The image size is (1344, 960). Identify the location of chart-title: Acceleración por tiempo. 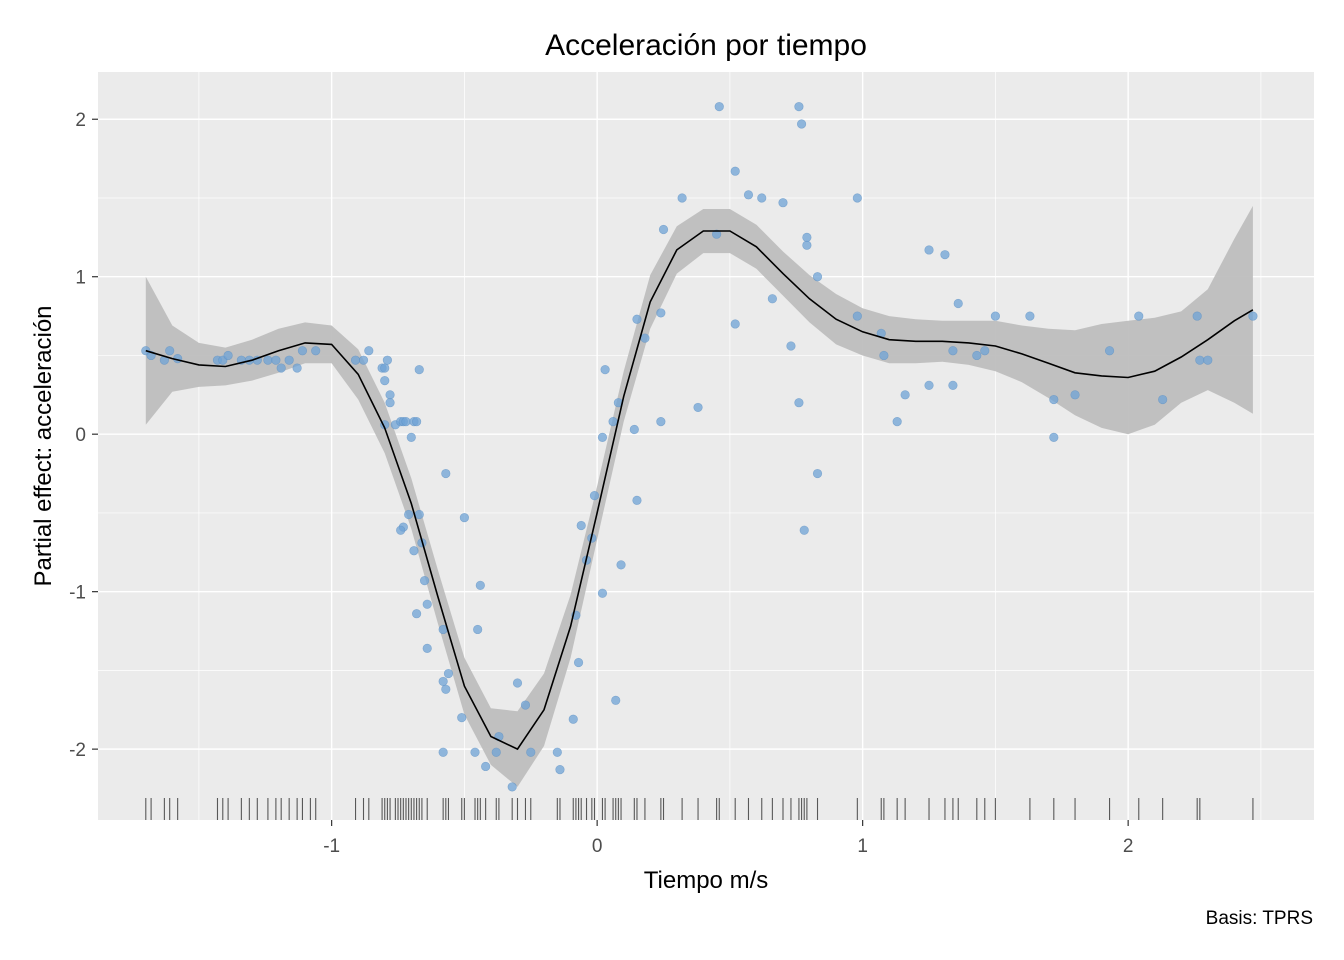
(706, 45).